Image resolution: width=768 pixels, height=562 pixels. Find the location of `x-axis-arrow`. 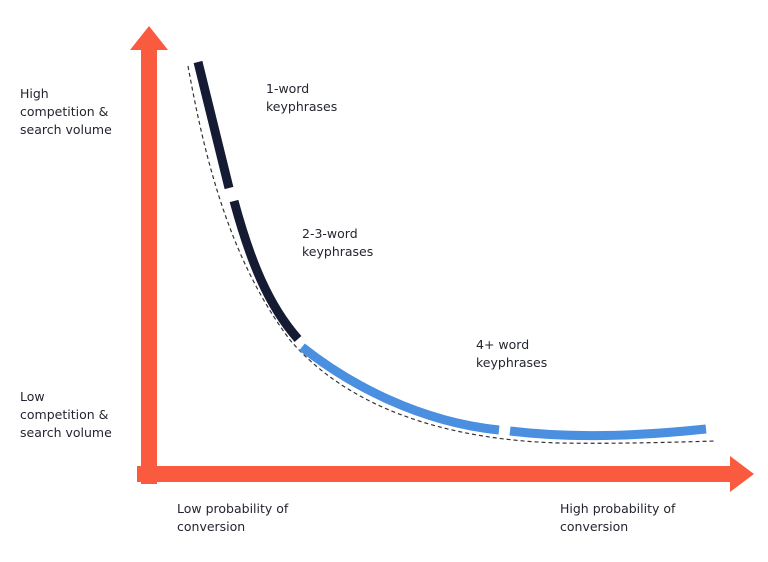

x-axis-arrow is located at coordinates (742, 474).